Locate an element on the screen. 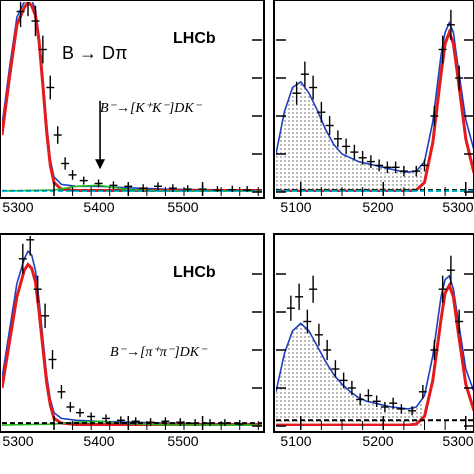 The width and height of the screenshot is (474, 474). panel-top-right-ticks is located at coordinates (375, 117).